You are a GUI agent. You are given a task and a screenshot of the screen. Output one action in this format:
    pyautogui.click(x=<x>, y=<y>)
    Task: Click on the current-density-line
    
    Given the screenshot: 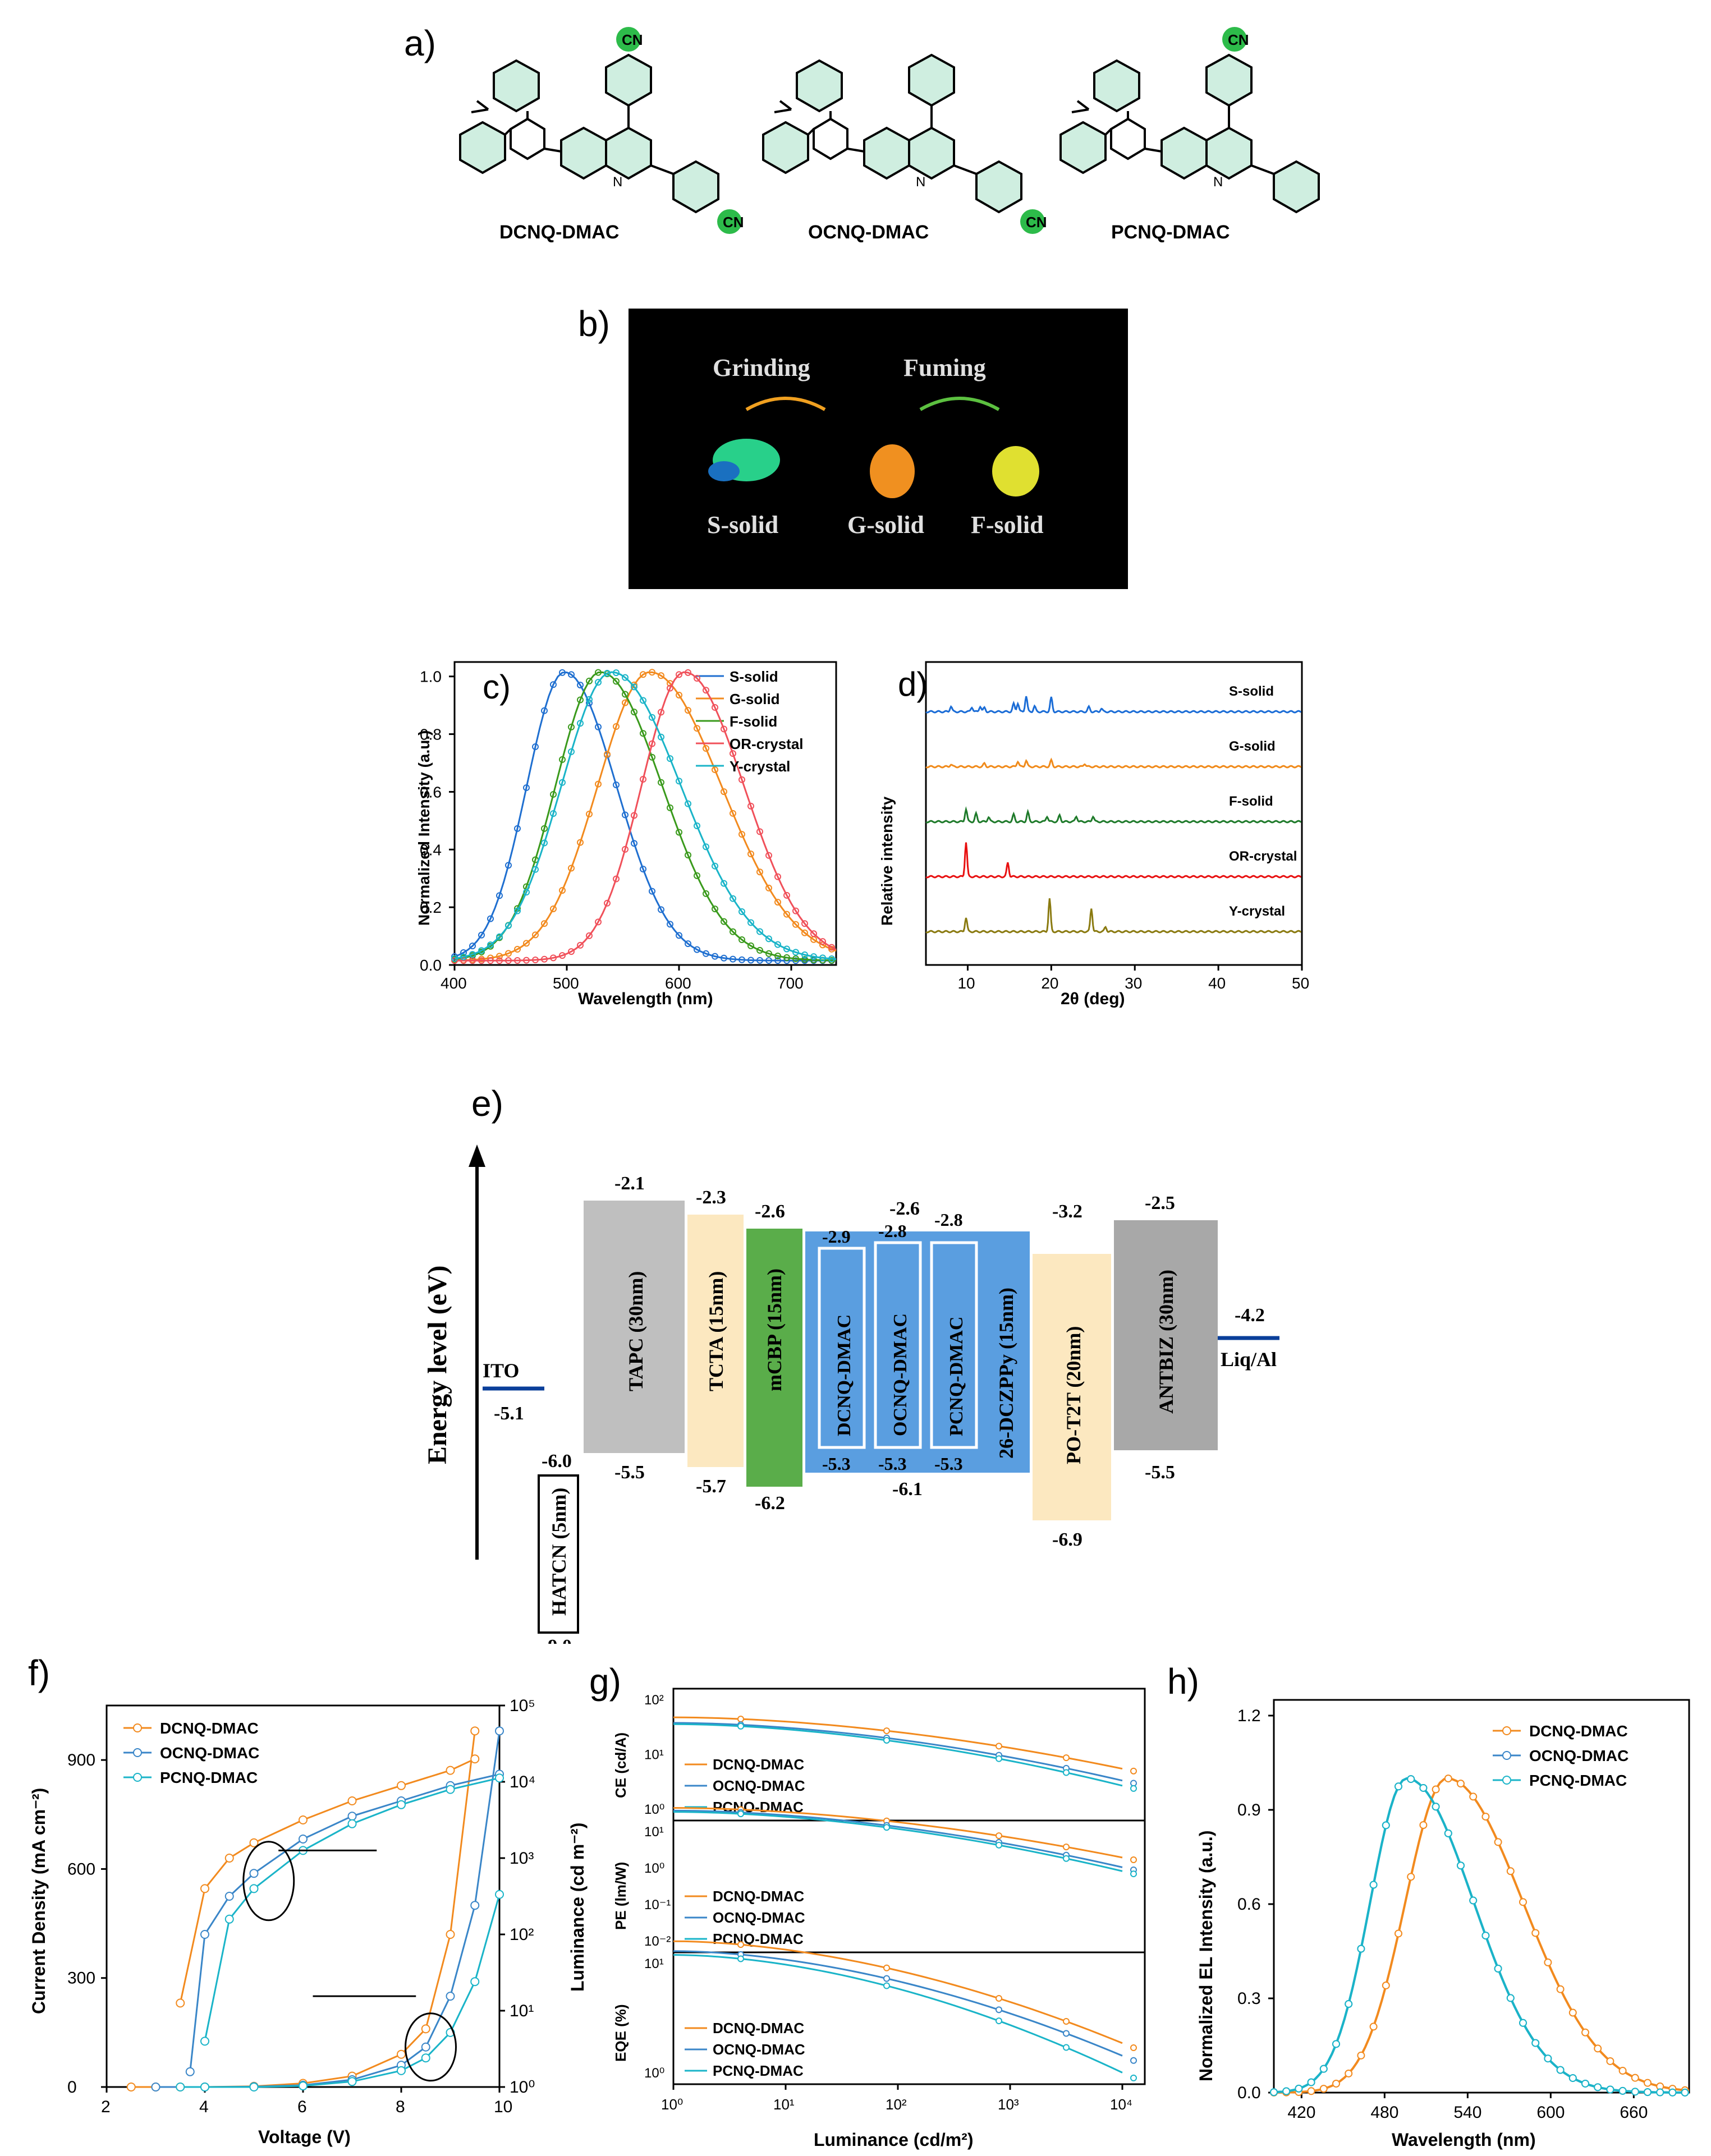 What is the action you would take?
    pyautogui.click(x=340, y=1991)
    